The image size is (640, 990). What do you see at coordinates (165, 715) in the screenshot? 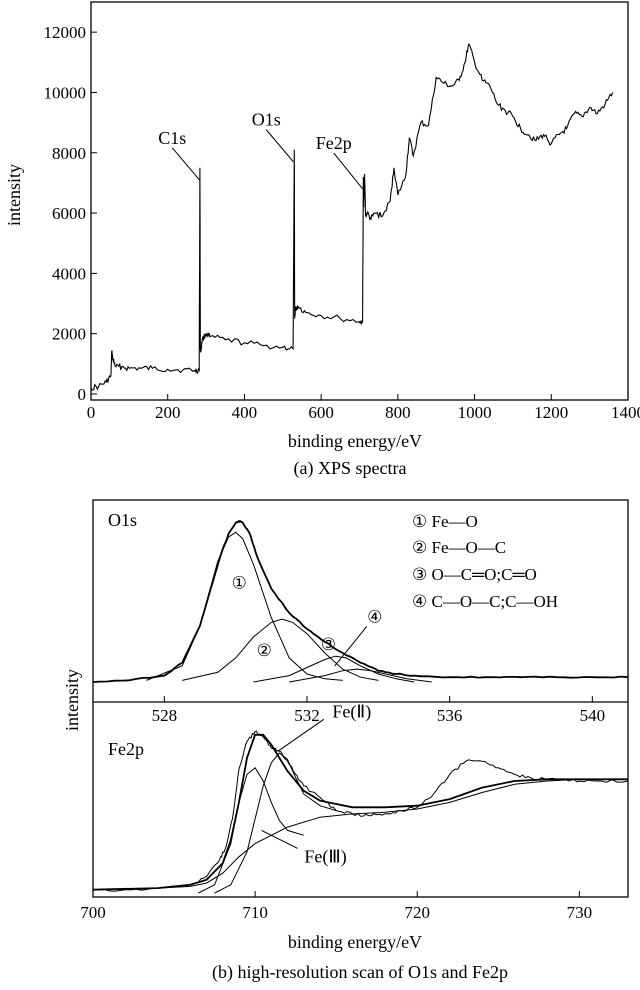
I see `o1s-xtick-label-0: 528` at bounding box center [165, 715].